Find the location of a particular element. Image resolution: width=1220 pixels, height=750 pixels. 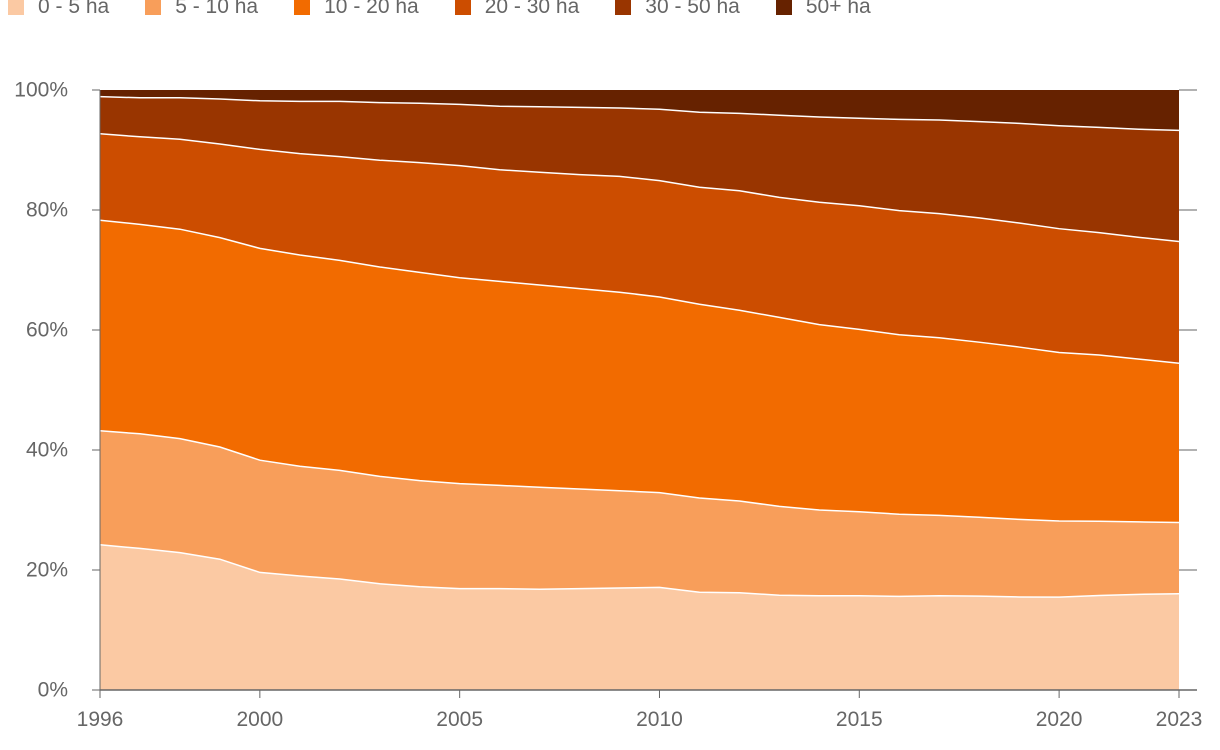

x-tick-label: 1996 is located at coordinates (100, 719).